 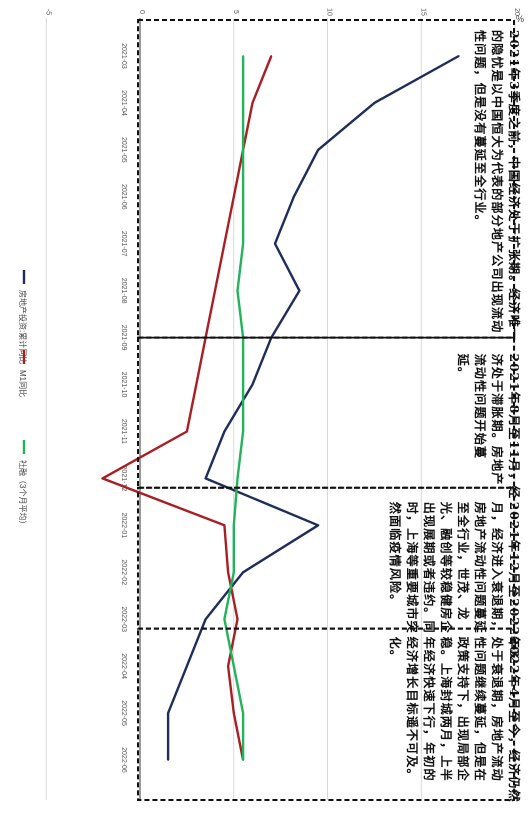 What do you see at coordinates (123, 244) in the screenshot?
I see `date-tick-label: 2021-07` at bounding box center [123, 244].